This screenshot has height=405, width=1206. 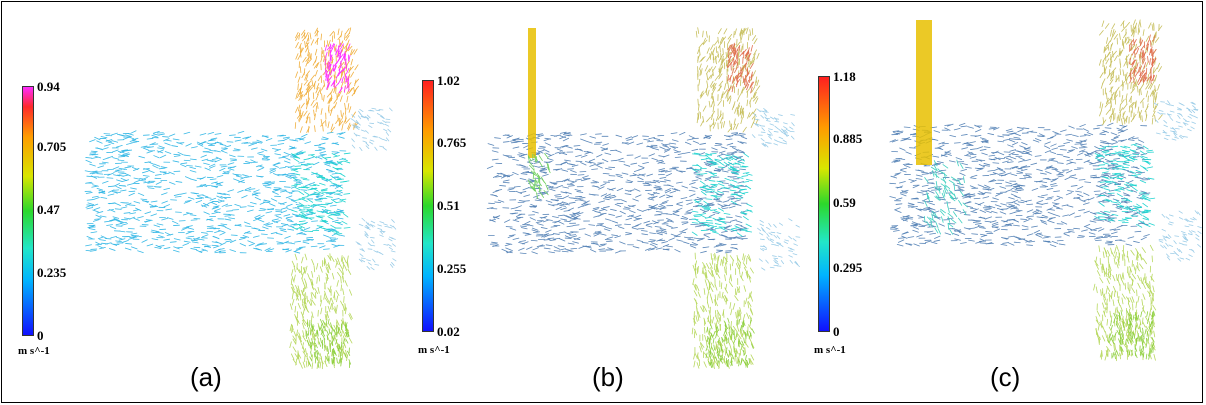 I want to click on panel-label-b: (b), so click(x=608, y=377).